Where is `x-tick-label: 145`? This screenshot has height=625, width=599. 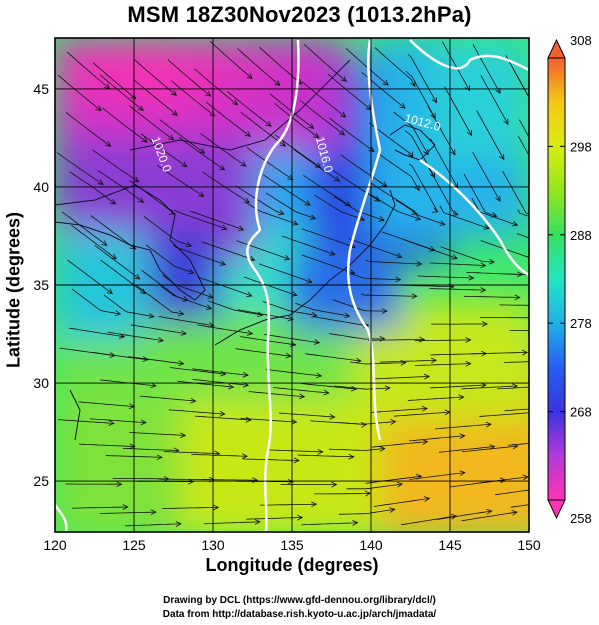 x-tick-label: 145 is located at coordinates (450, 545).